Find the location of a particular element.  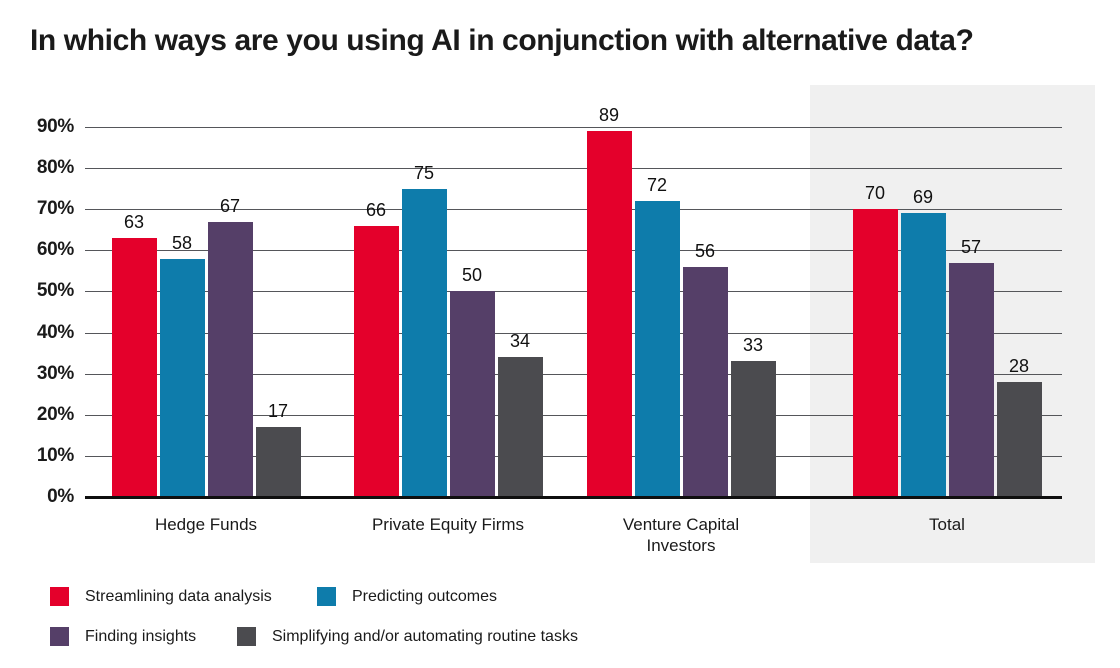

bar-value-label: 66 is located at coordinates (376, 209).